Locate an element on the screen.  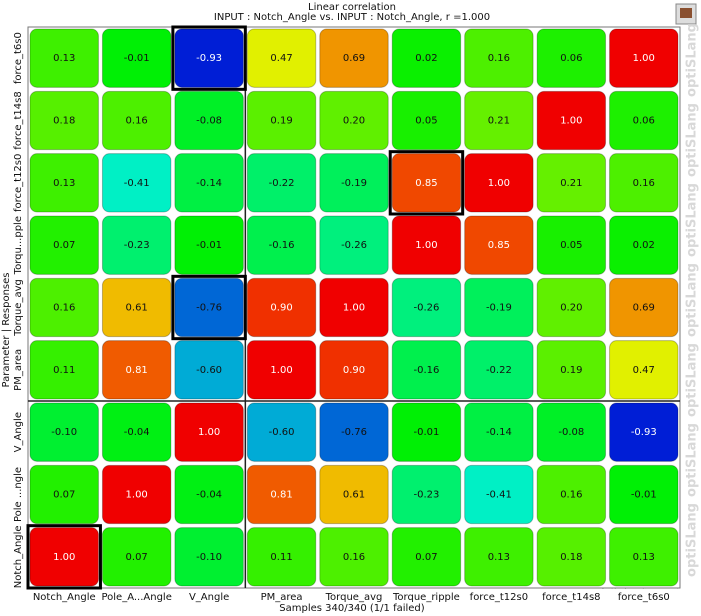
x-tick-label: PM_area is located at coordinates (282, 597).